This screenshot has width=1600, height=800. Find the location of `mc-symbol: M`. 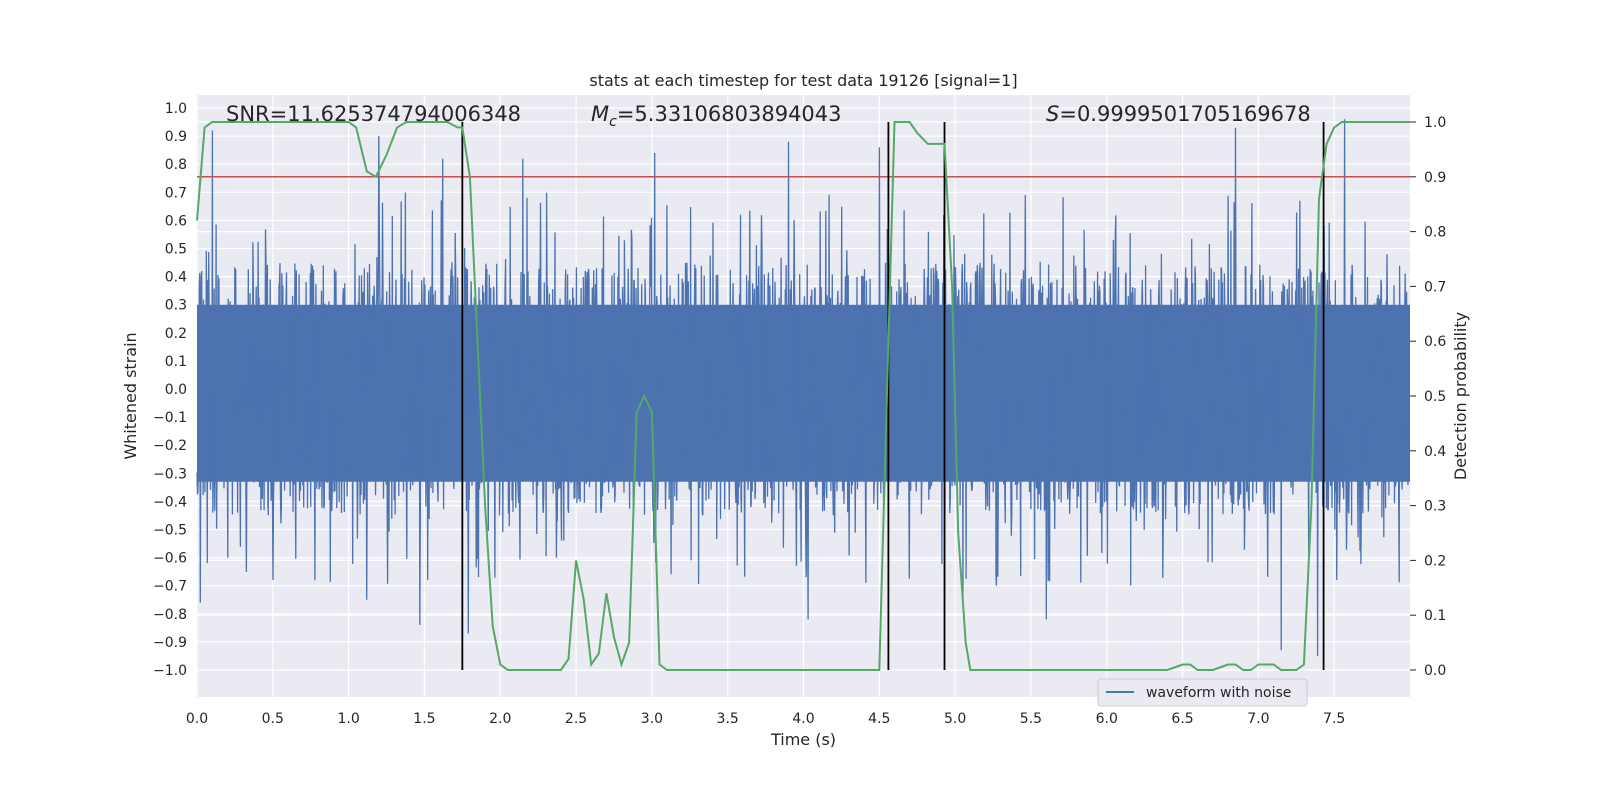

mc-symbol: M is located at coordinates (600, 114).